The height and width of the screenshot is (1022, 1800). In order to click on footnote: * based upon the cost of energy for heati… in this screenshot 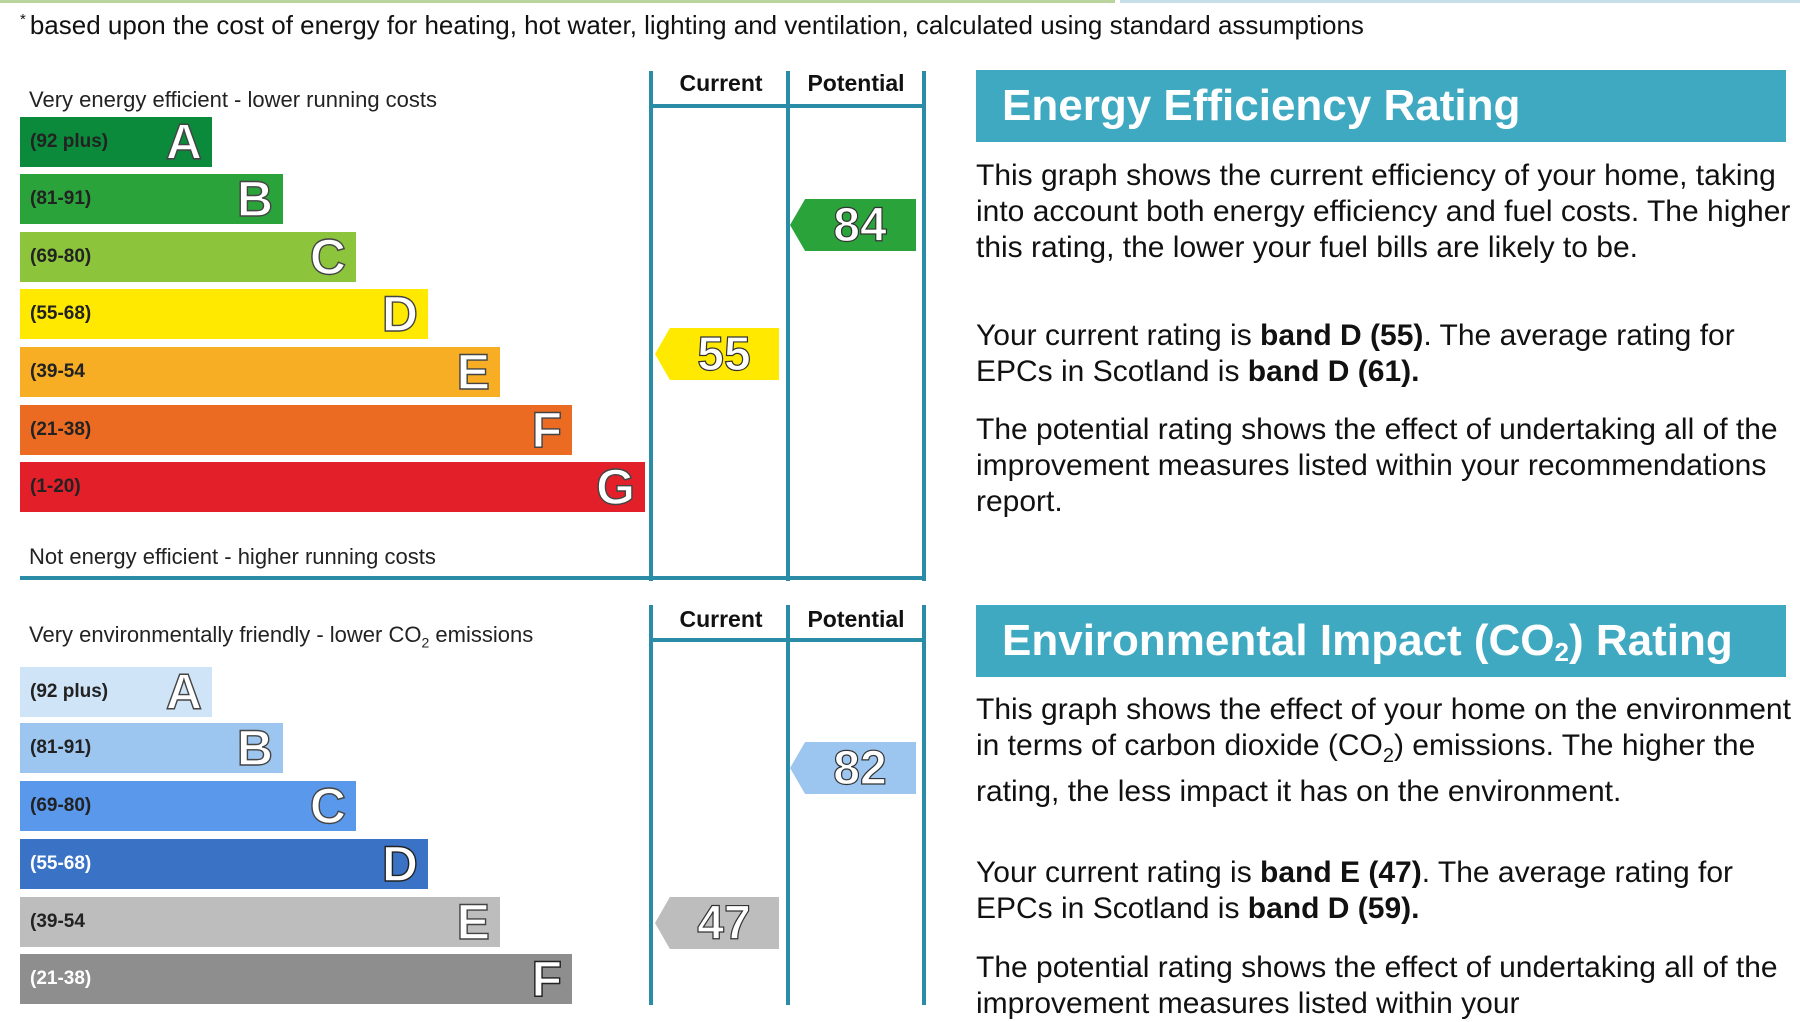, I will do `click(692, 25)`.